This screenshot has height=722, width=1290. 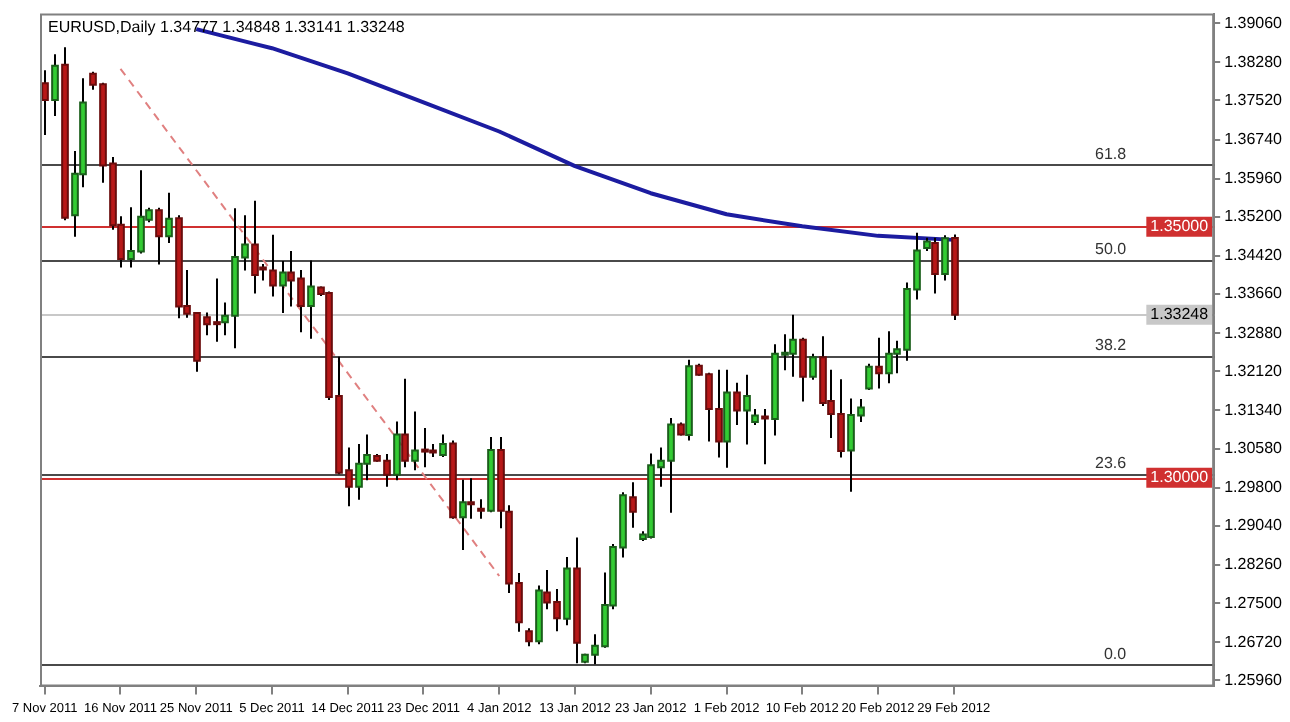 I want to click on y-tick-label: 1.32120, so click(x=1254, y=370).